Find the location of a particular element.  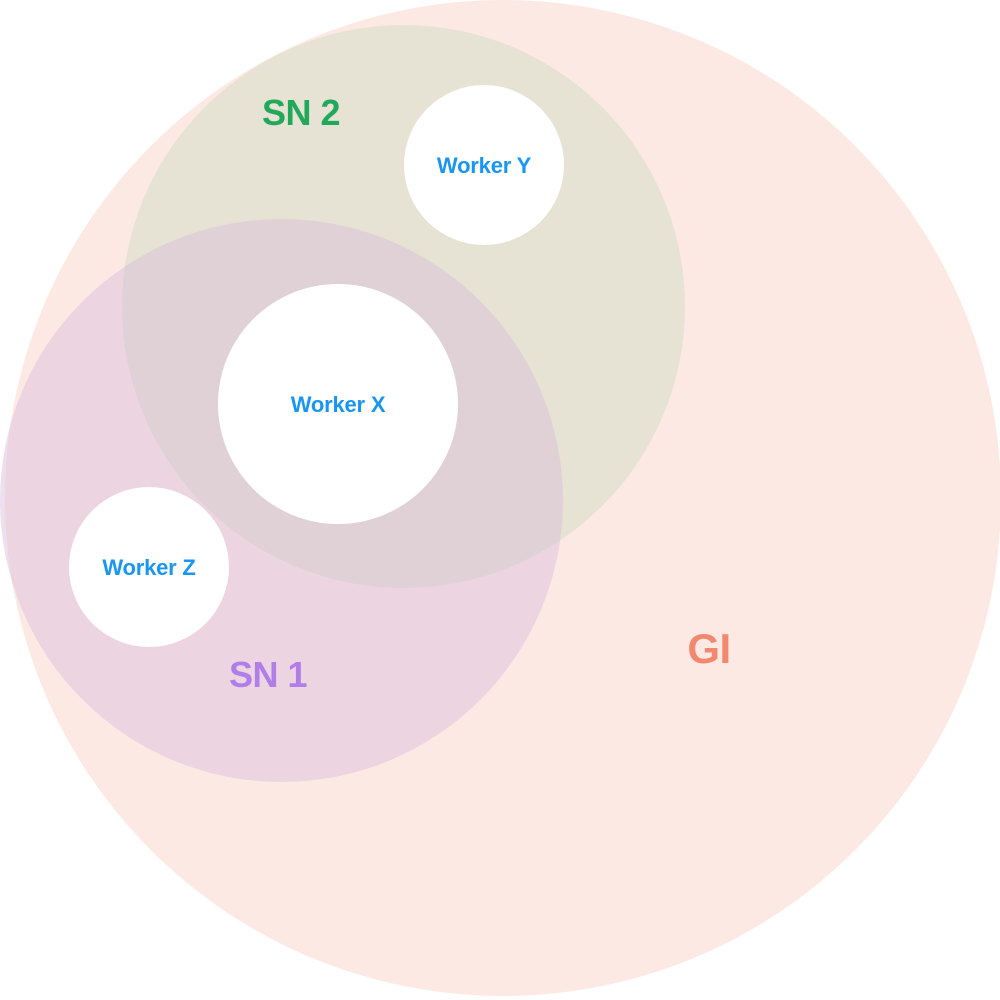

worker-z-label: Worker Z is located at coordinates (149, 567).